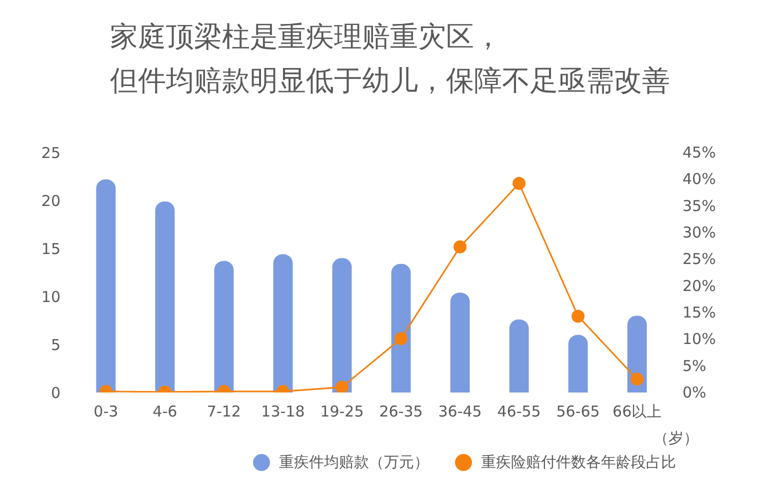  What do you see at coordinates (519, 411) in the screenshot?
I see `x-tick-label: 46-55` at bounding box center [519, 411].